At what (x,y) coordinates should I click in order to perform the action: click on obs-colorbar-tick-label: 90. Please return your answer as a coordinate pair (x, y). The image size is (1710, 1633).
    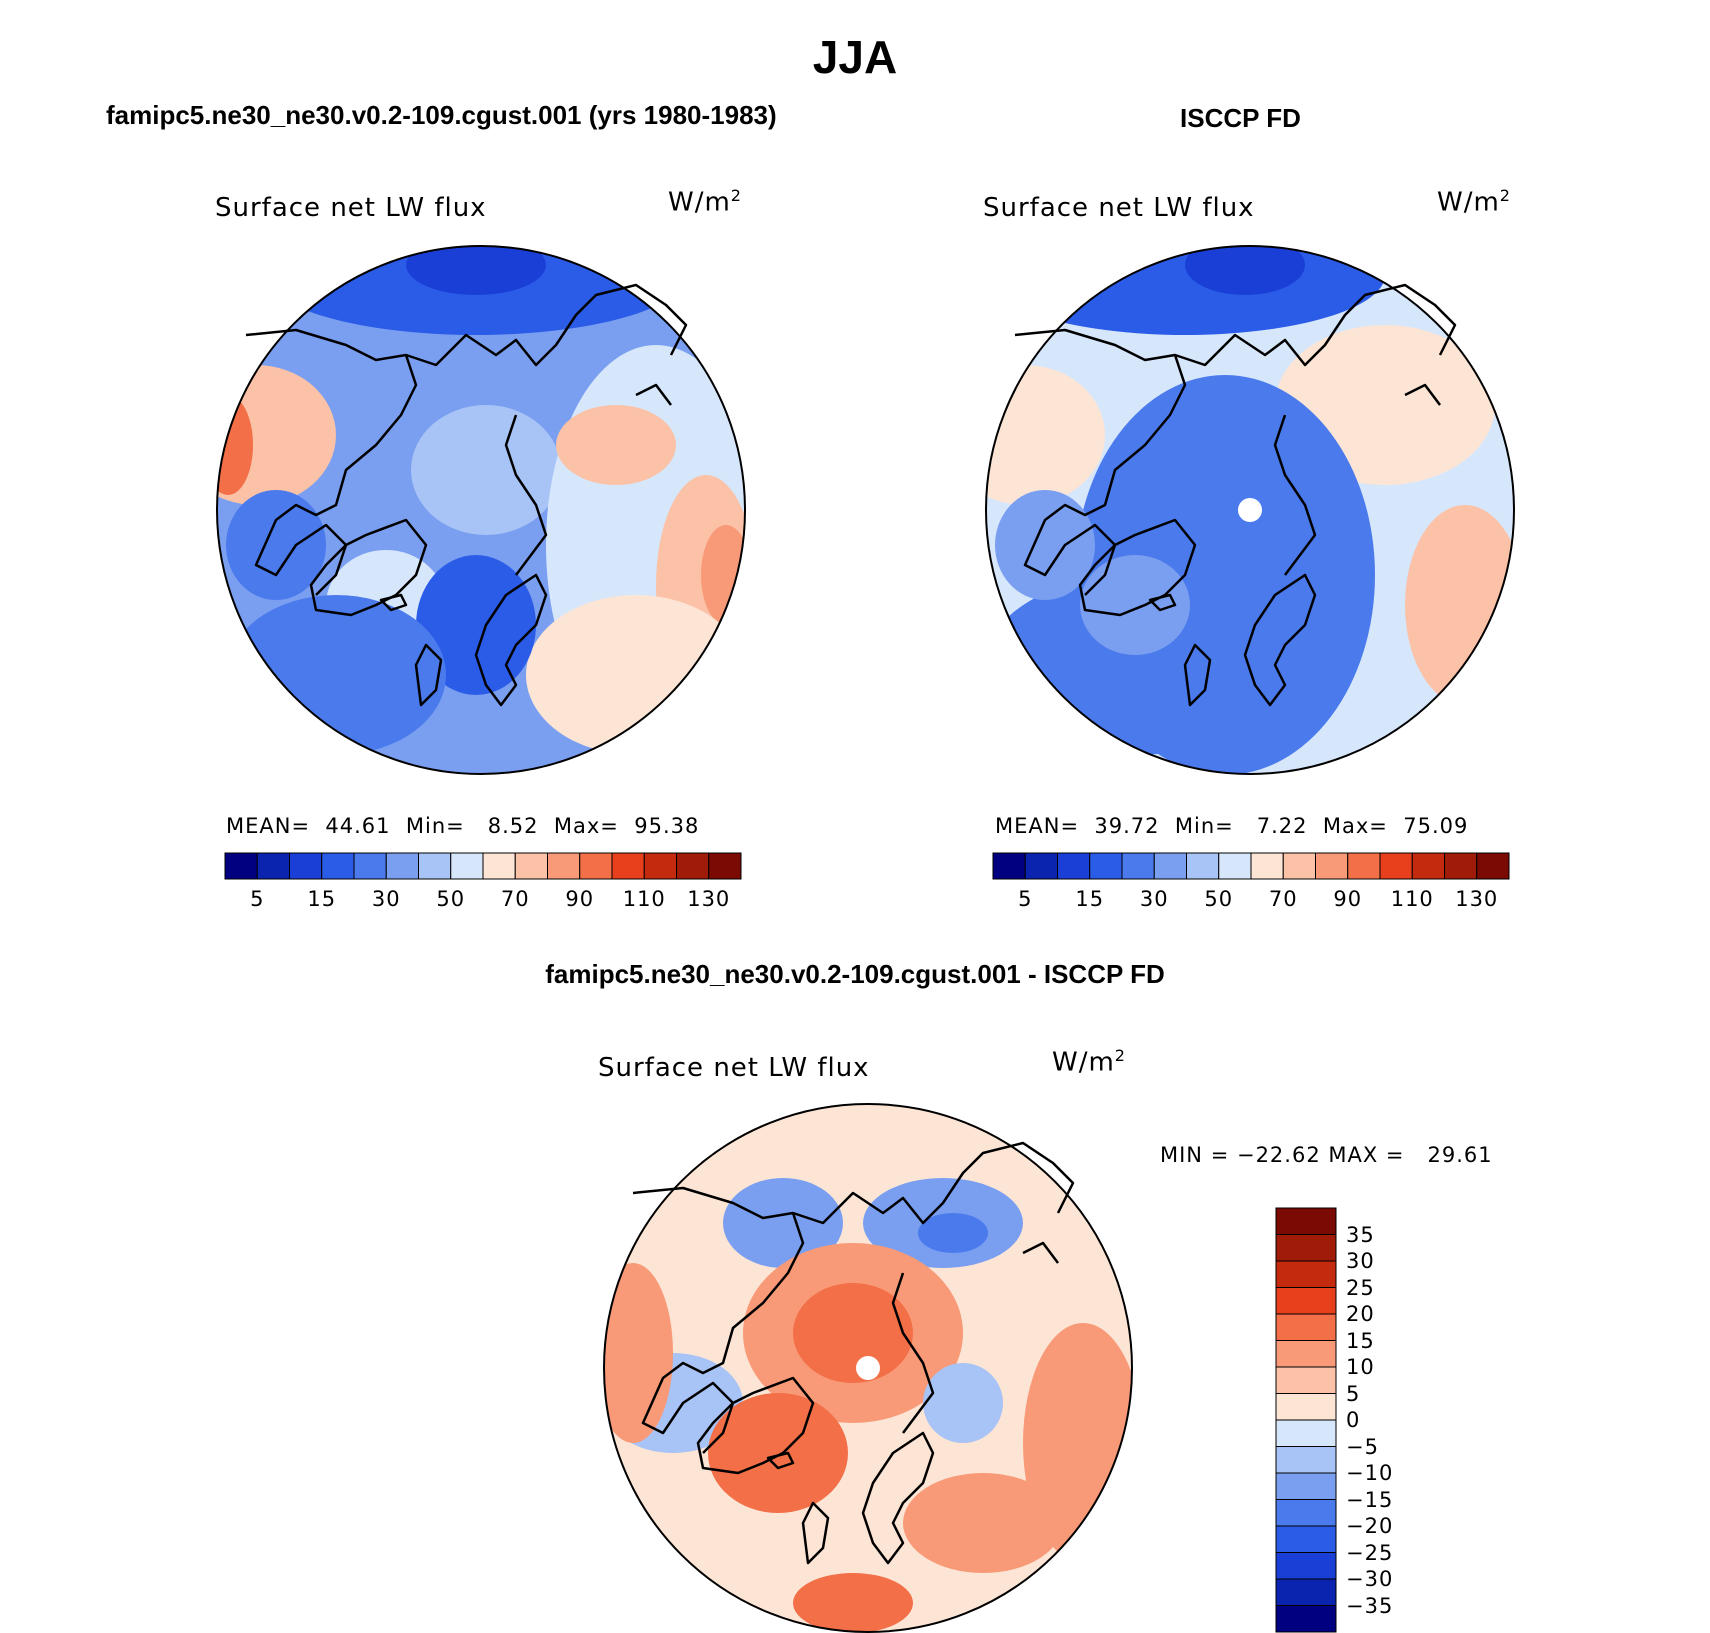
    Looking at the image, I should click on (1348, 899).